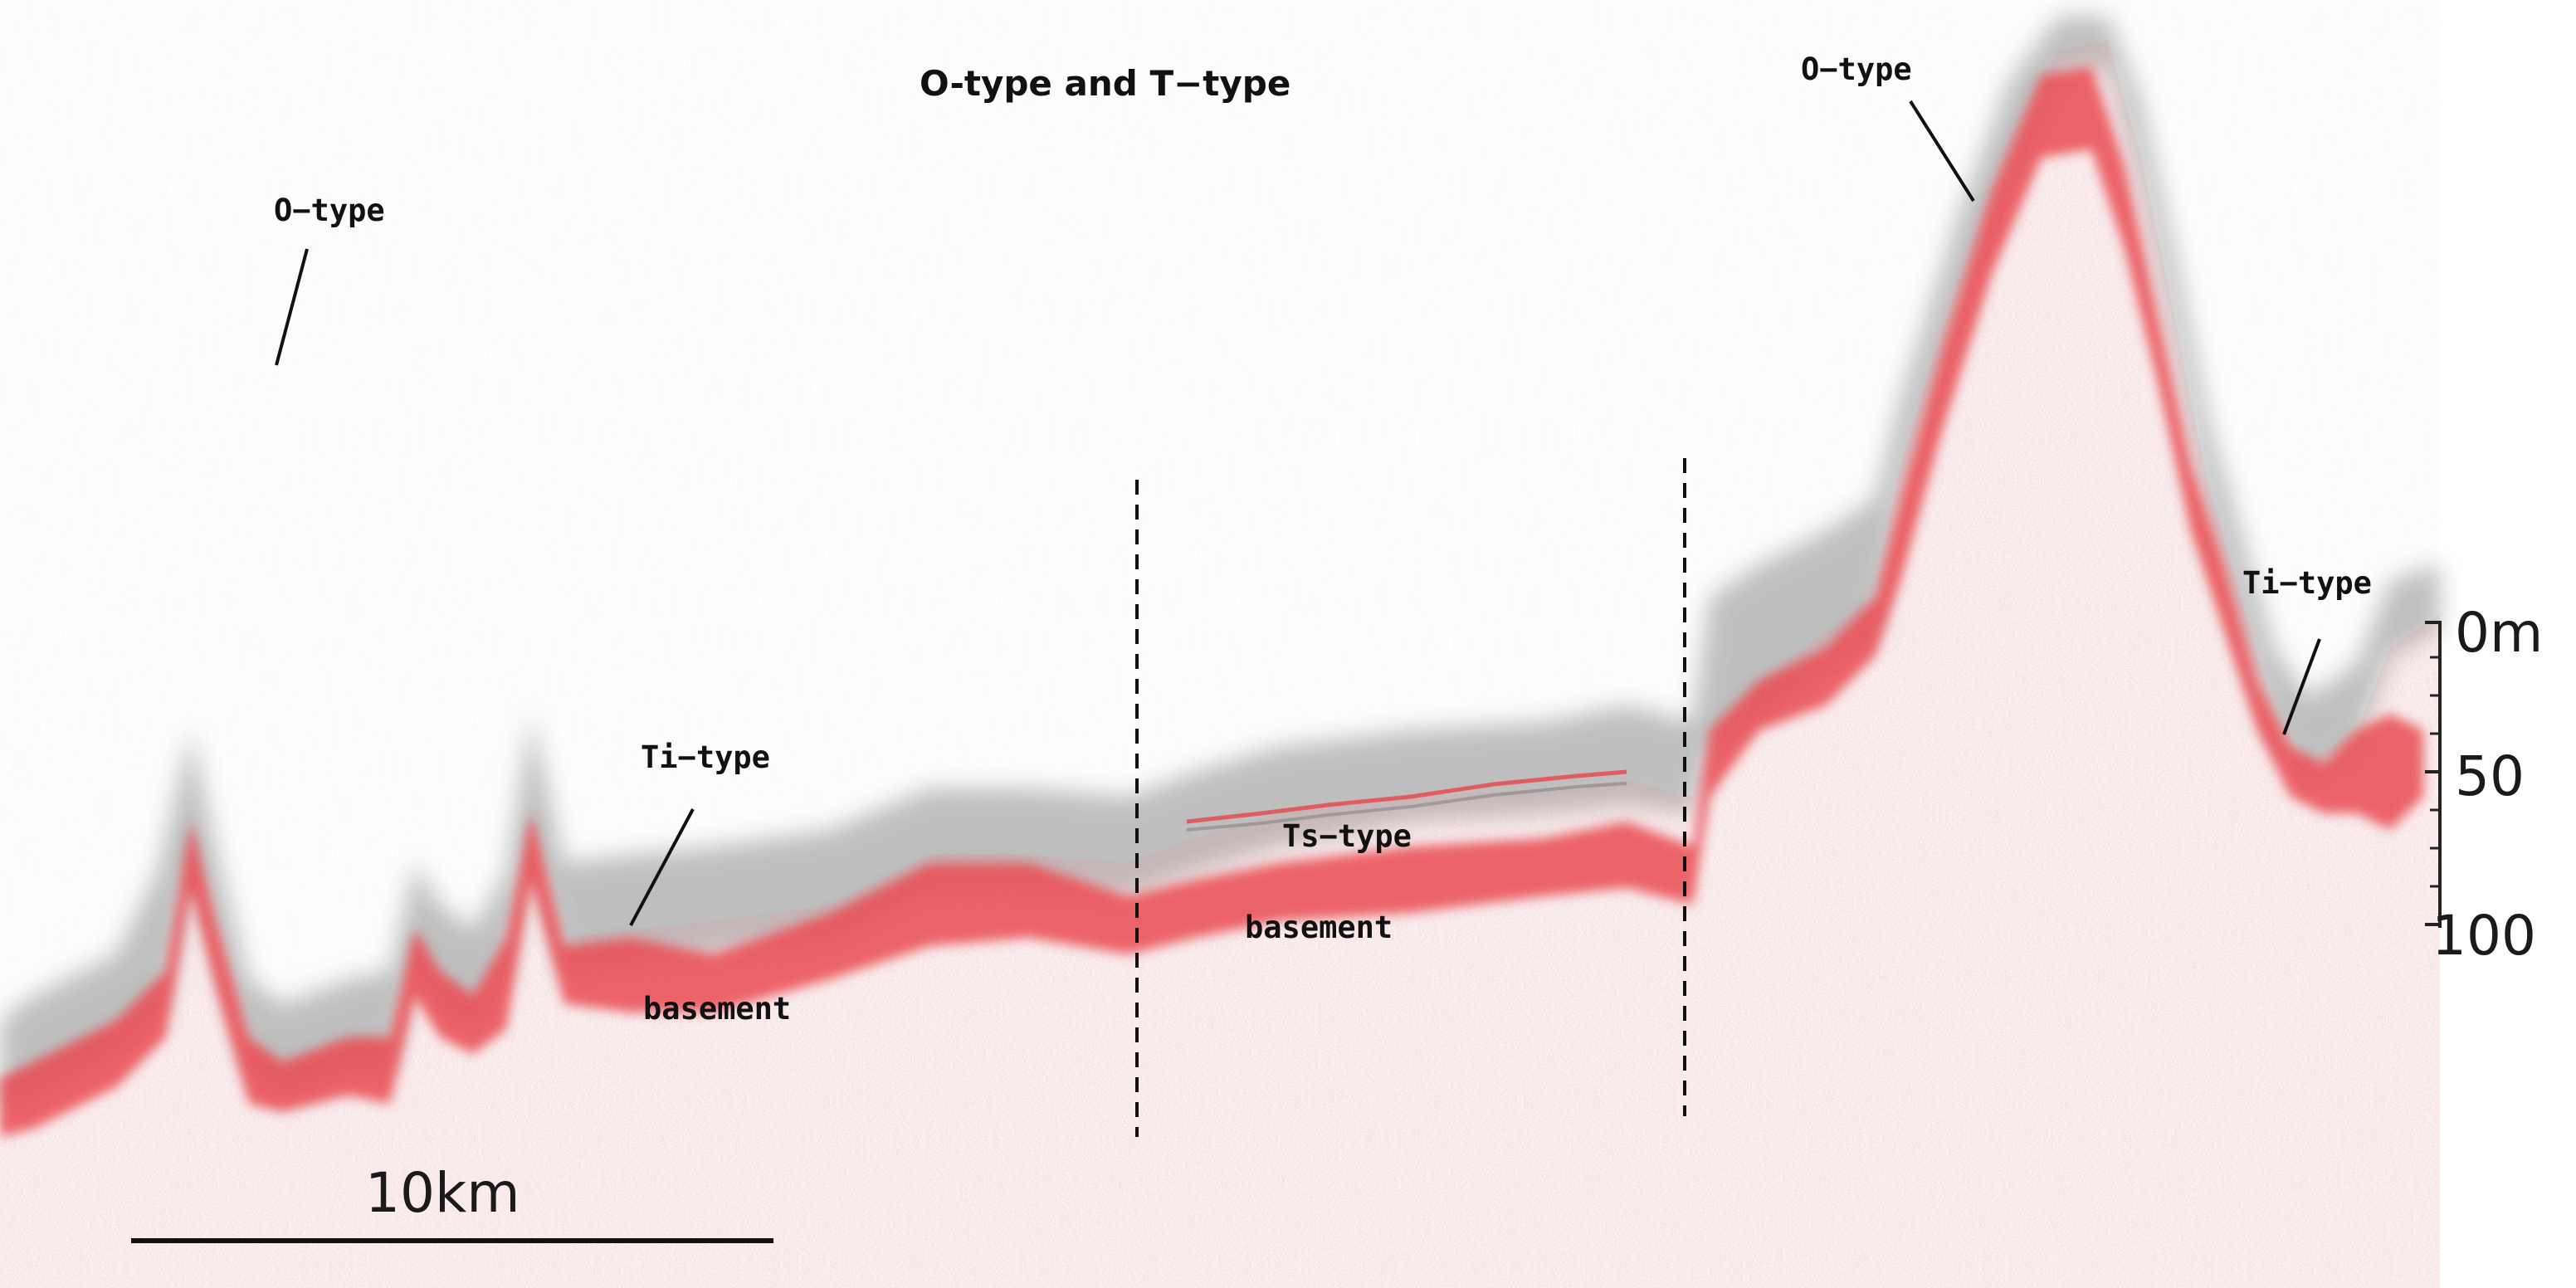  What do you see at coordinates (705, 757) in the screenshot?
I see `label-ti-type-left: Ti−type` at bounding box center [705, 757].